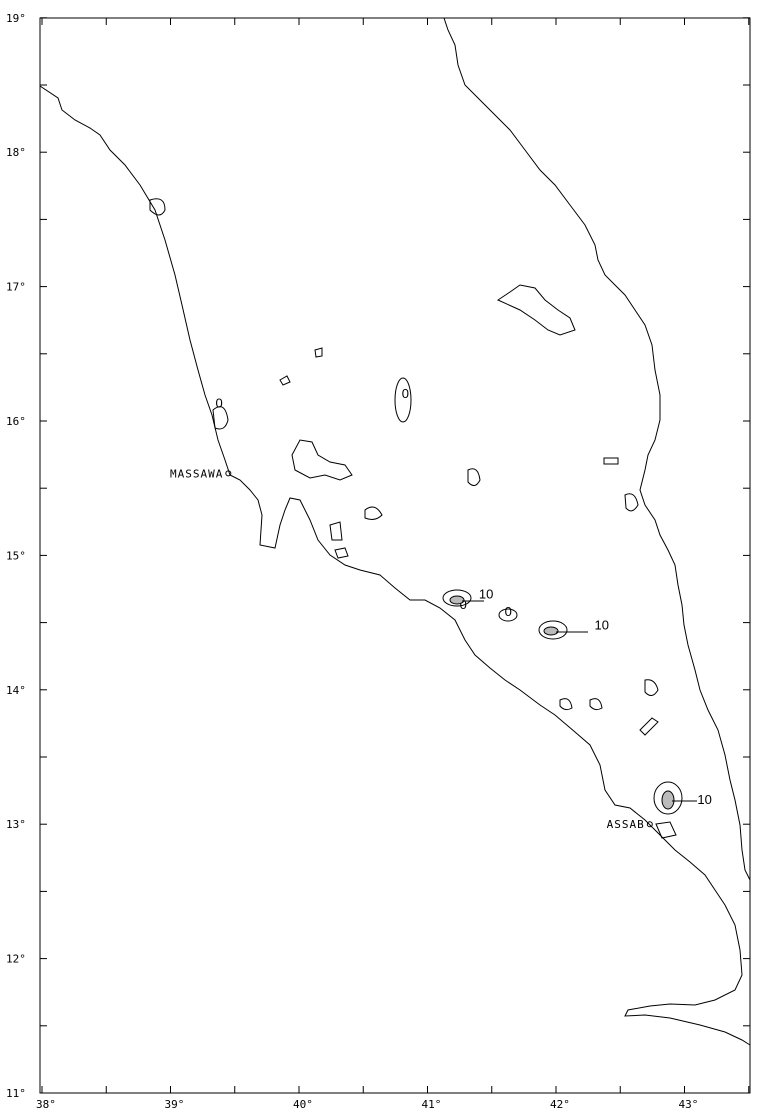 Image resolution: width=783 pixels, height=1115 pixels. What do you see at coordinates (16, 1093) in the screenshot?
I see `lat-label: 11°` at bounding box center [16, 1093].